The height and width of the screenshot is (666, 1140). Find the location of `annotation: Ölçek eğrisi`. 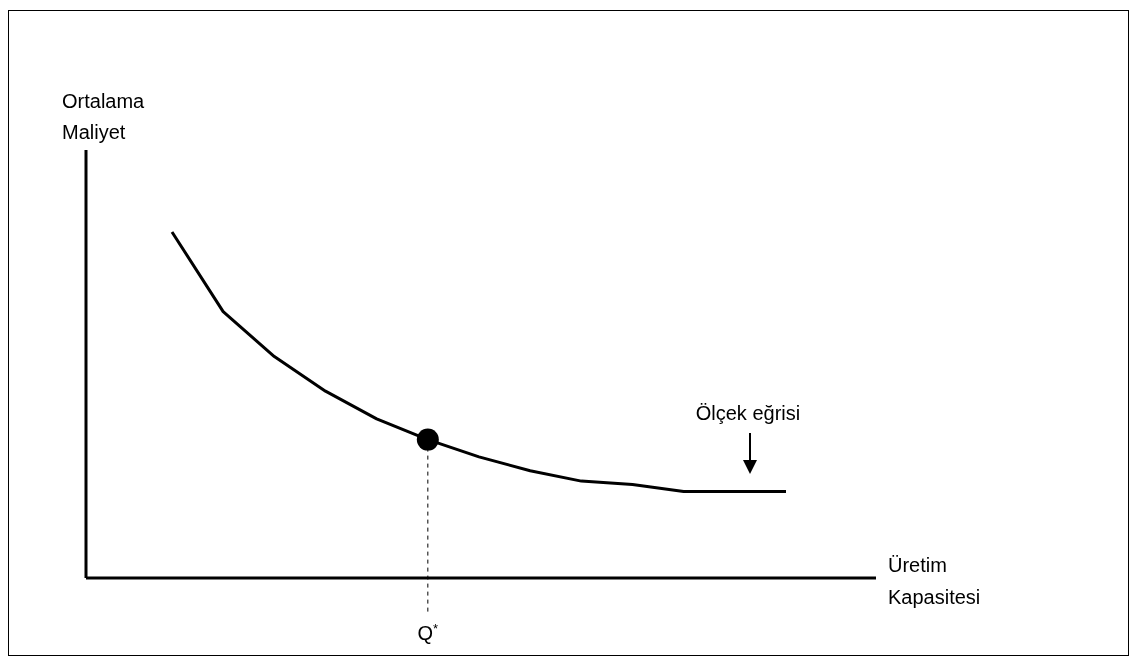

annotation: Ölçek eğrisi is located at coordinates (748, 413).